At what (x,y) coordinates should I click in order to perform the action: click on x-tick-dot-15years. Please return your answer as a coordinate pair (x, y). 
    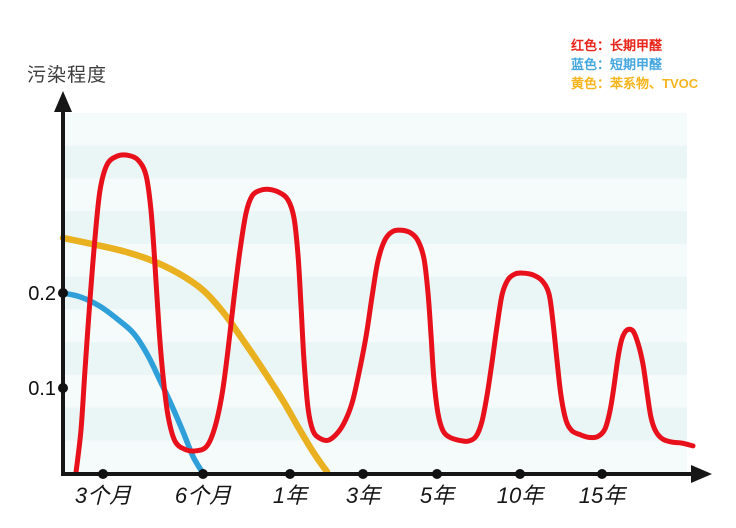
    Looking at the image, I should click on (602, 474).